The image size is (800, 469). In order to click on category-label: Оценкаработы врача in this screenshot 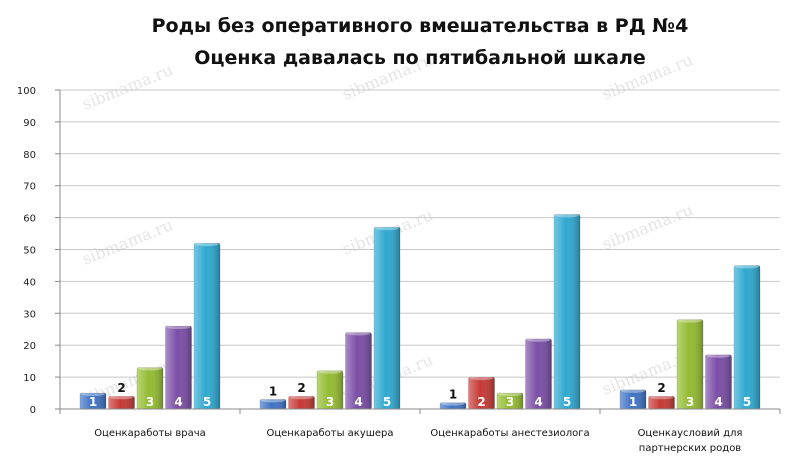, I will do `click(150, 433)`.